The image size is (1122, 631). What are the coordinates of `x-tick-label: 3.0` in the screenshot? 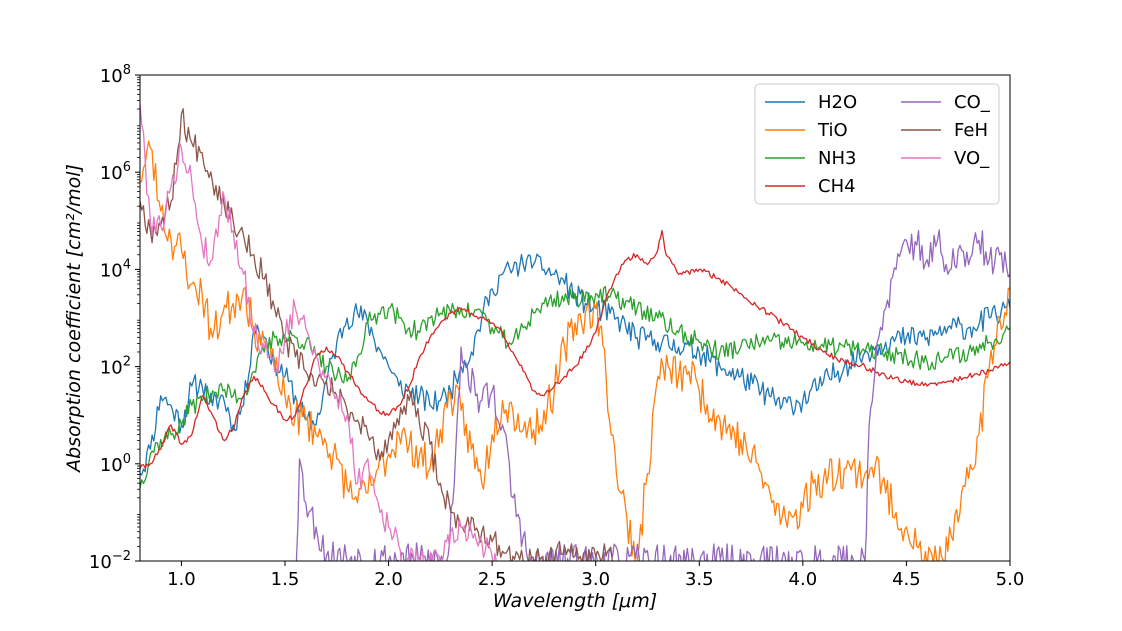 It's located at (595, 579).